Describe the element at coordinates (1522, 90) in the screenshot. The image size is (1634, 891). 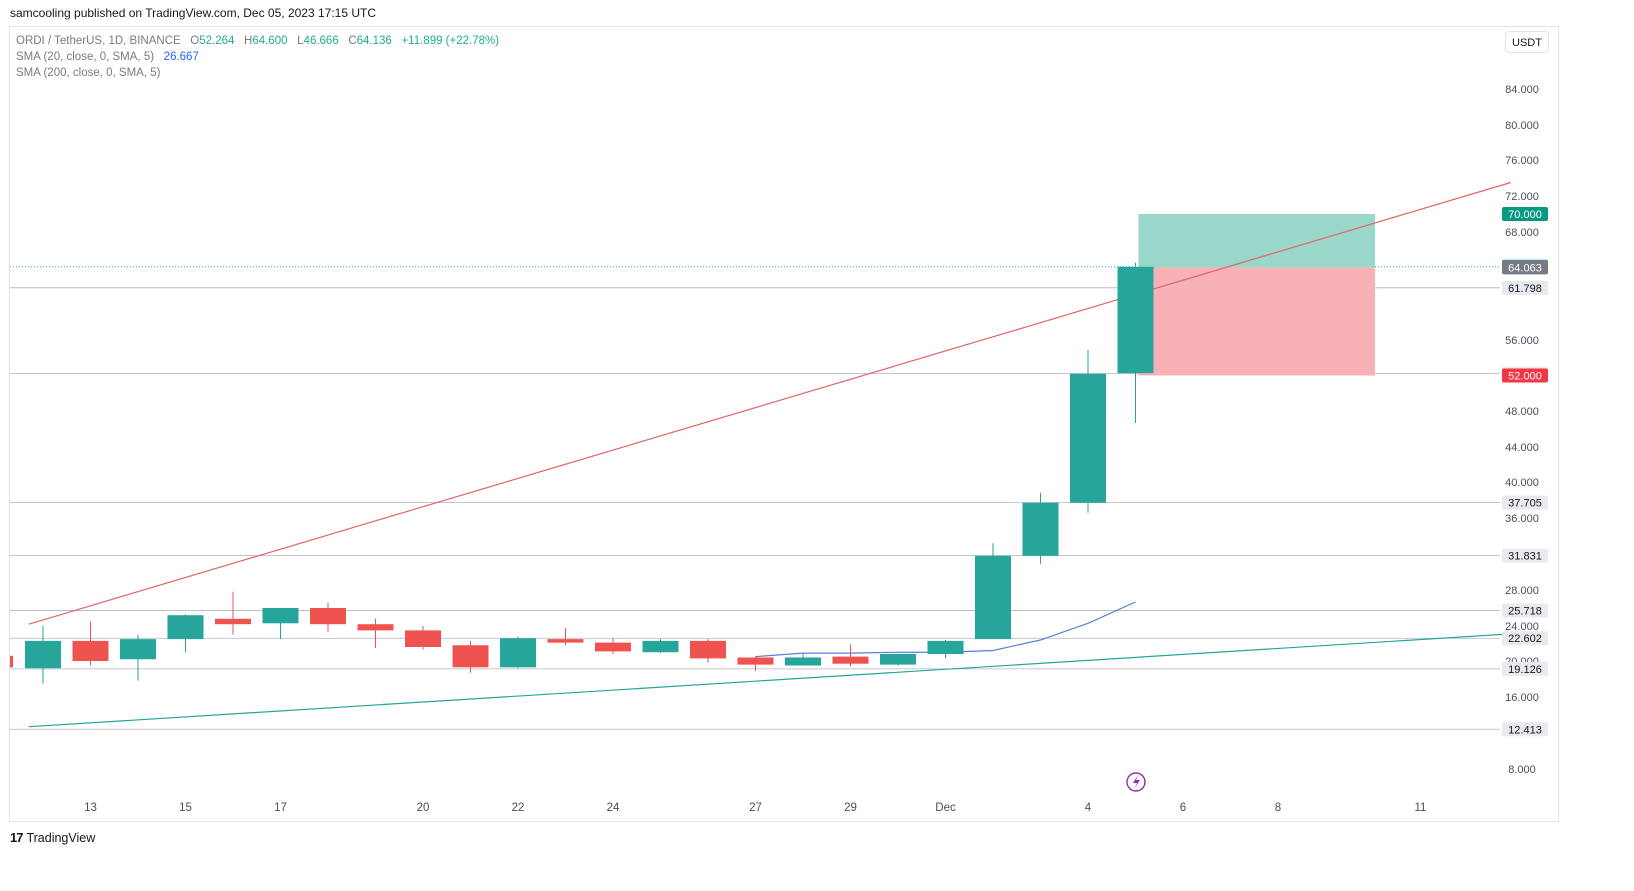
I see `y-tick-label: 84.000` at that location.